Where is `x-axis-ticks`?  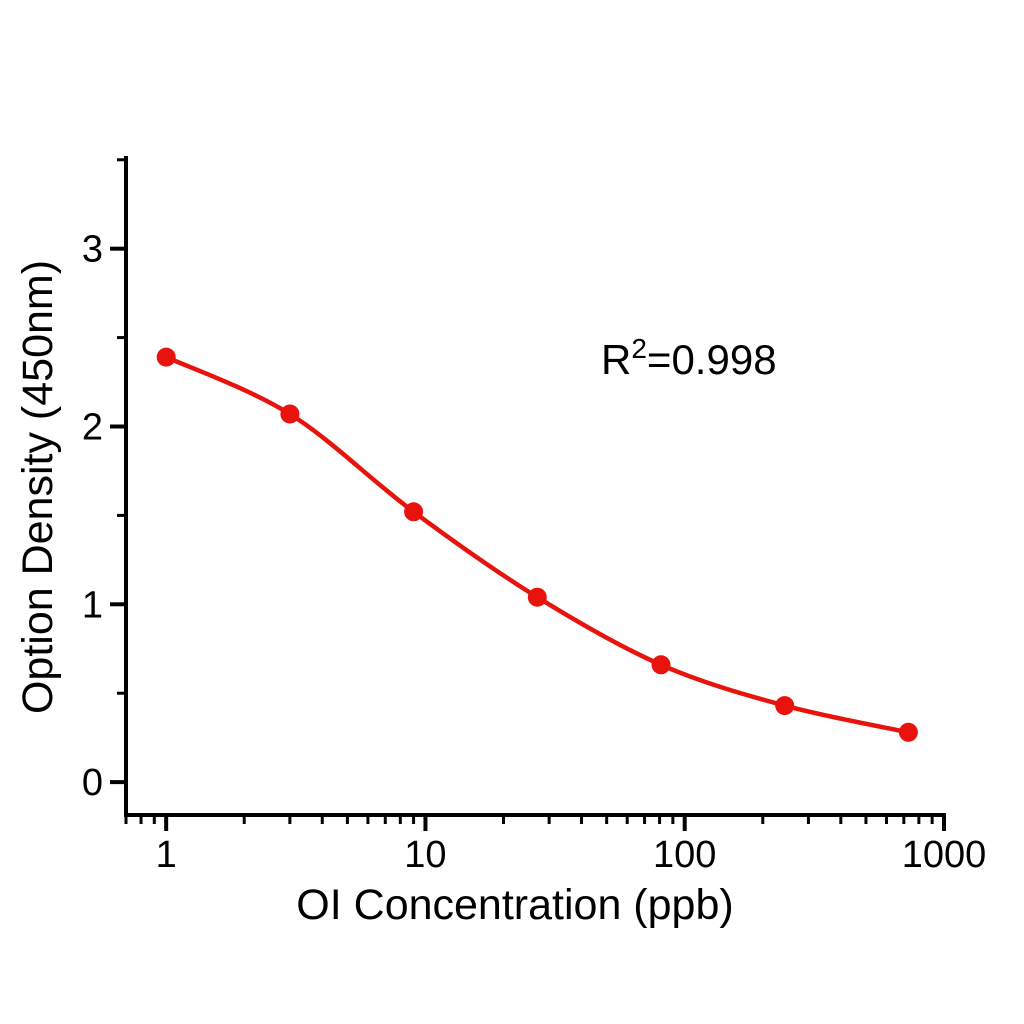 x-axis-ticks is located at coordinates (535, 823).